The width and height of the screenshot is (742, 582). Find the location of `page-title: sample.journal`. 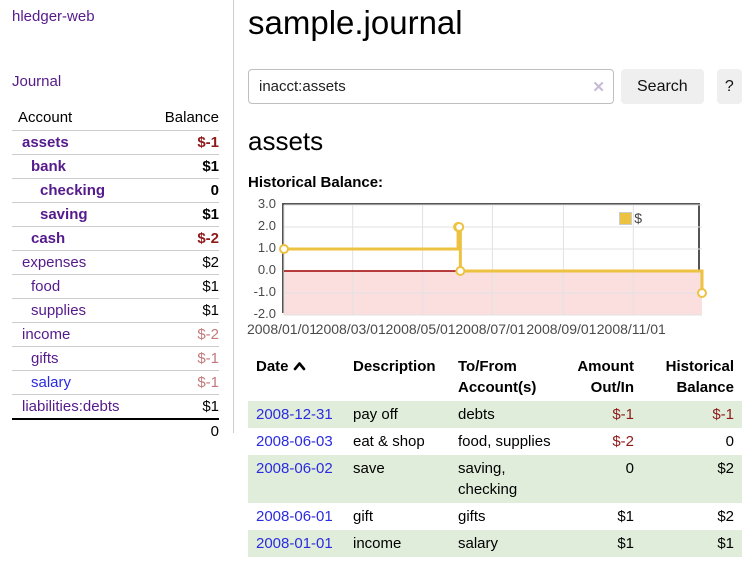

page-title: sample.journal is located at coordinates (355, 22).